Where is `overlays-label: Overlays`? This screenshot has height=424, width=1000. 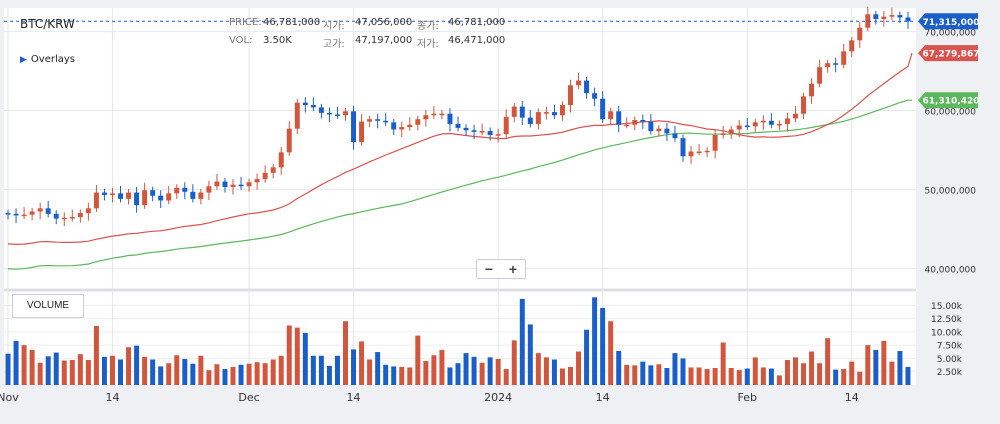
overlays-label: Overlays is located at coordinates (53, 59).